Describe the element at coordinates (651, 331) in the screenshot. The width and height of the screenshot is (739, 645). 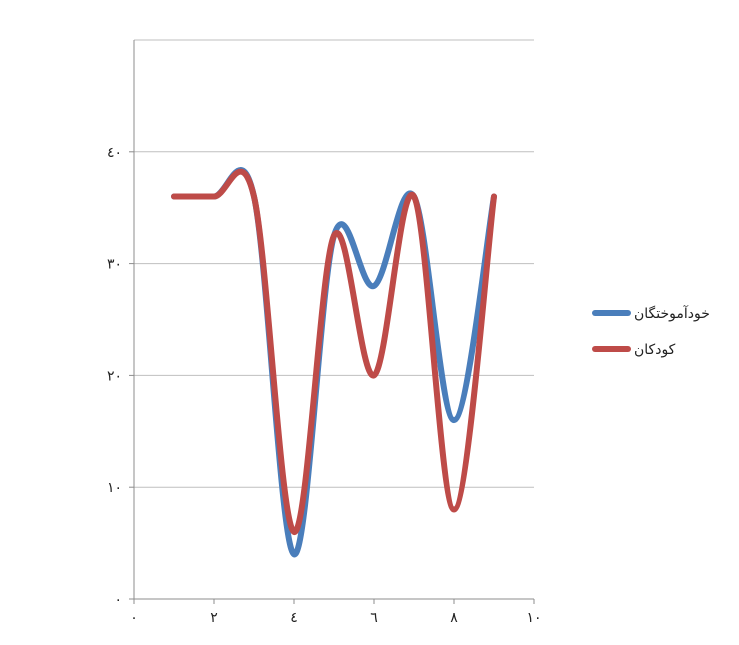
I see `legend: خودآموختگان کودکان` at that location.